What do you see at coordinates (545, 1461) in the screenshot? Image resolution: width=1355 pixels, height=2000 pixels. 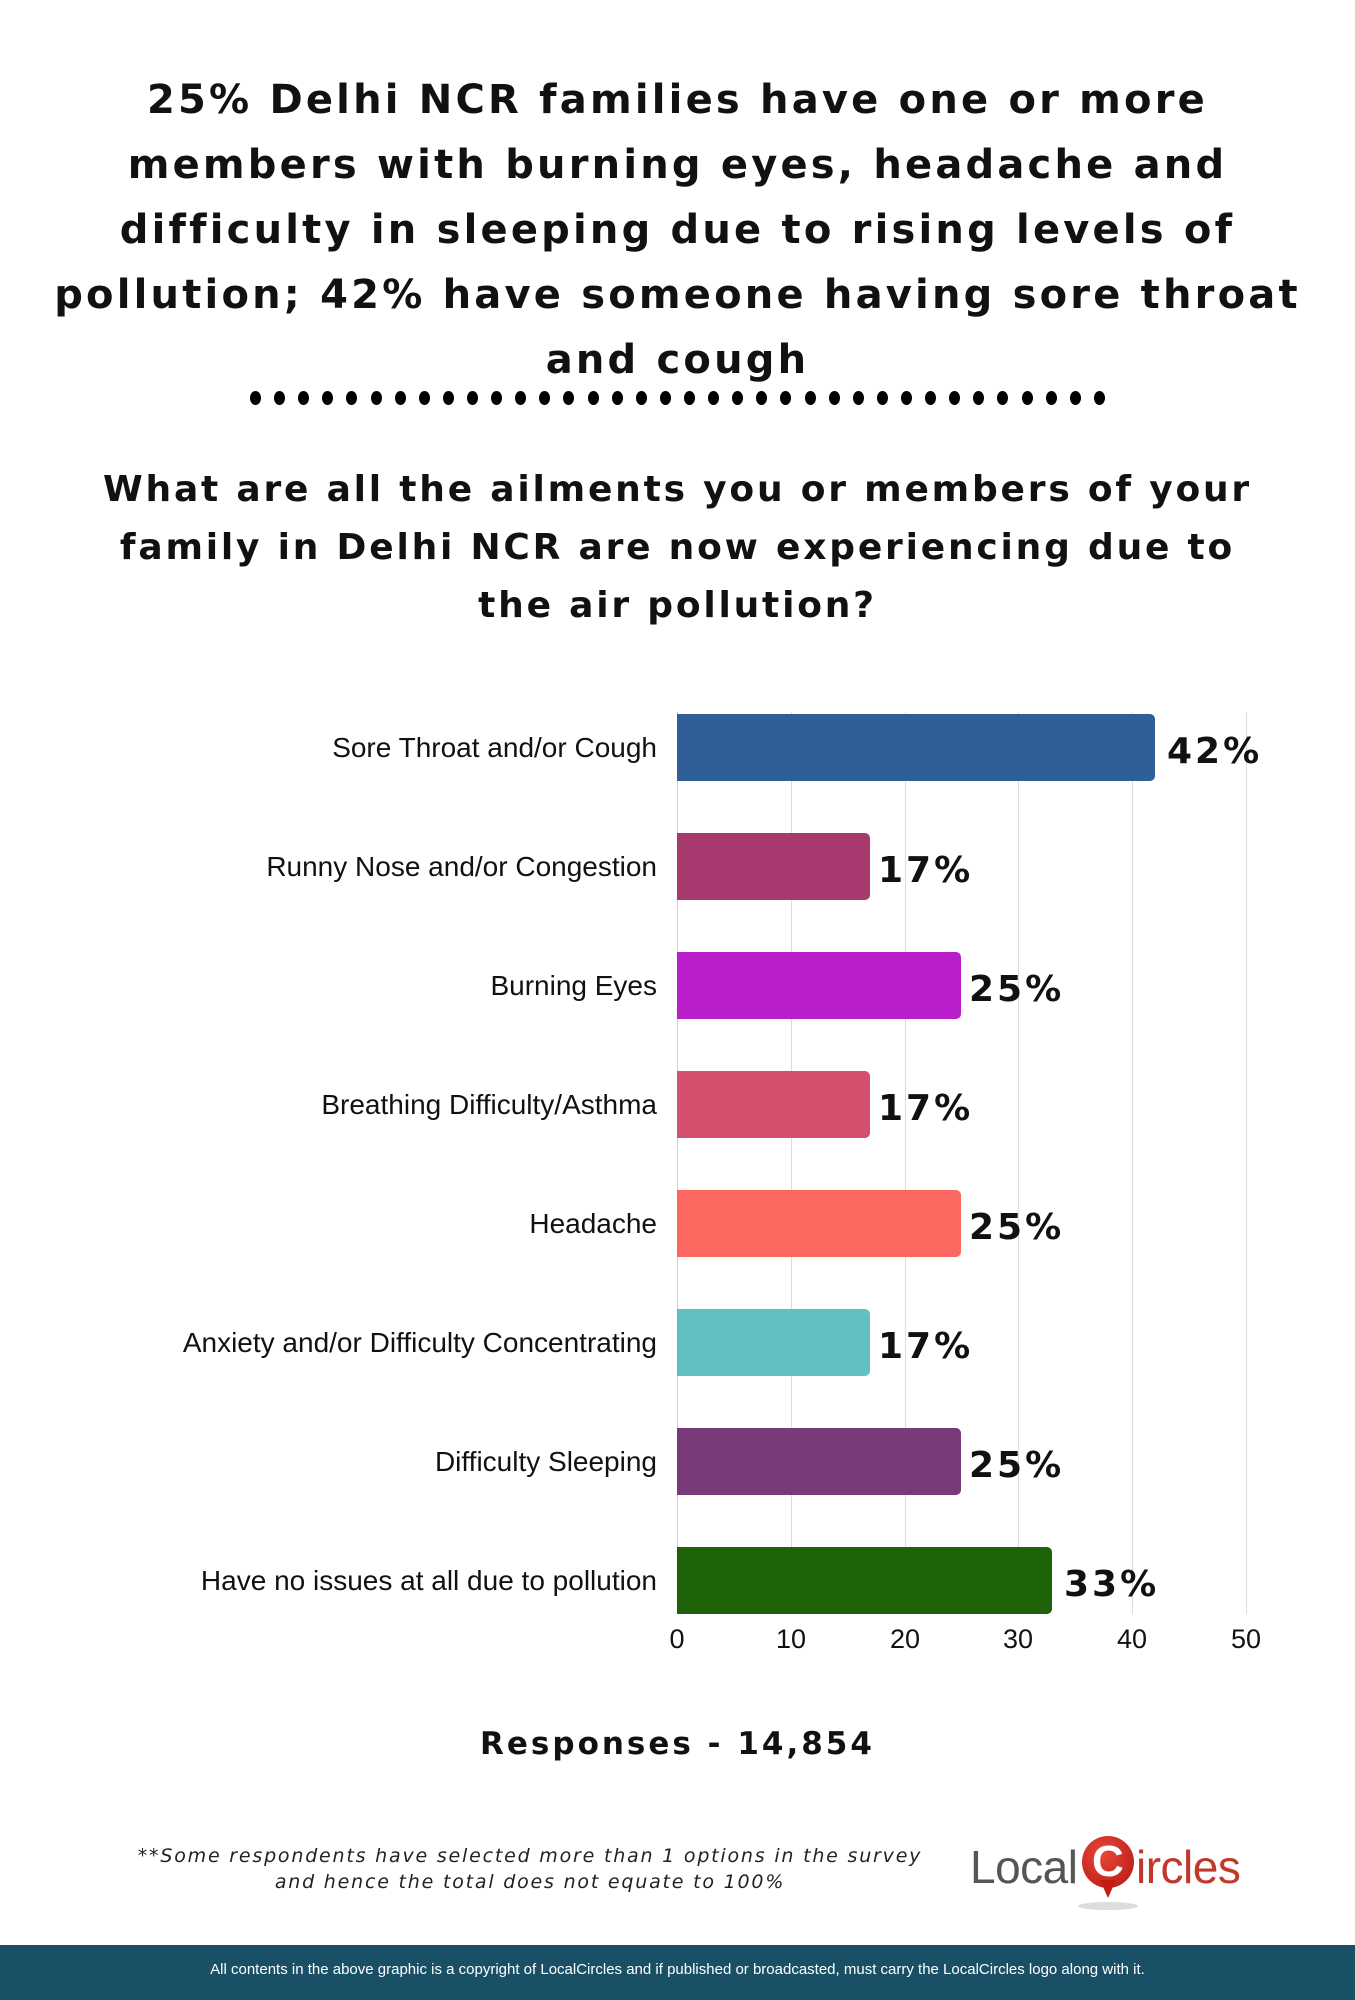 I see `bar-label: Difficulty Sleeping` at bounding box center [545, 1461].